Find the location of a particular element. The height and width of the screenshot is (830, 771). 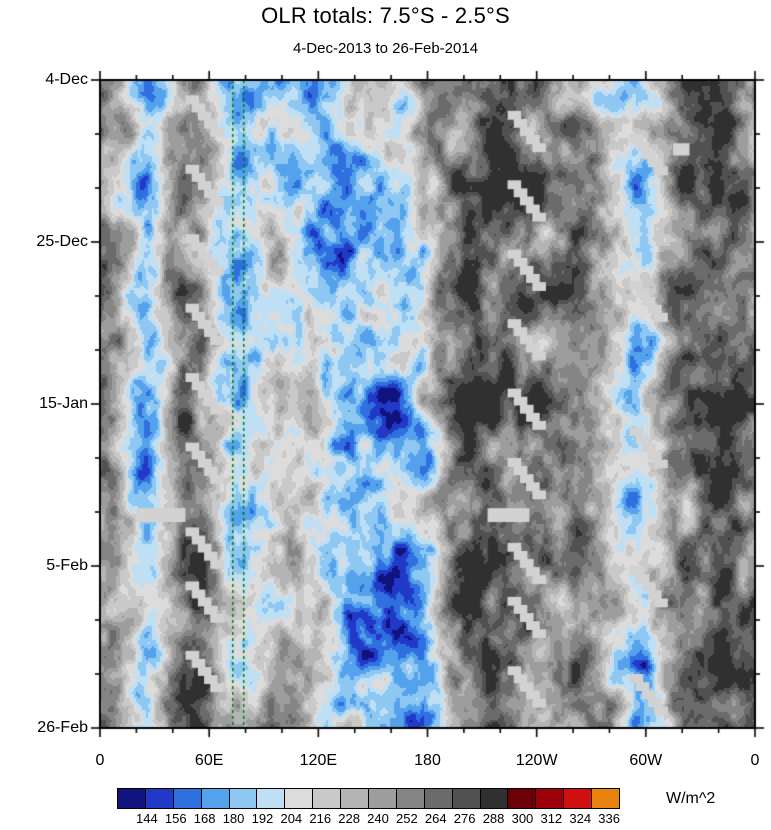

colorbar-tick-label: 144 is located at coordinates (147, 818).